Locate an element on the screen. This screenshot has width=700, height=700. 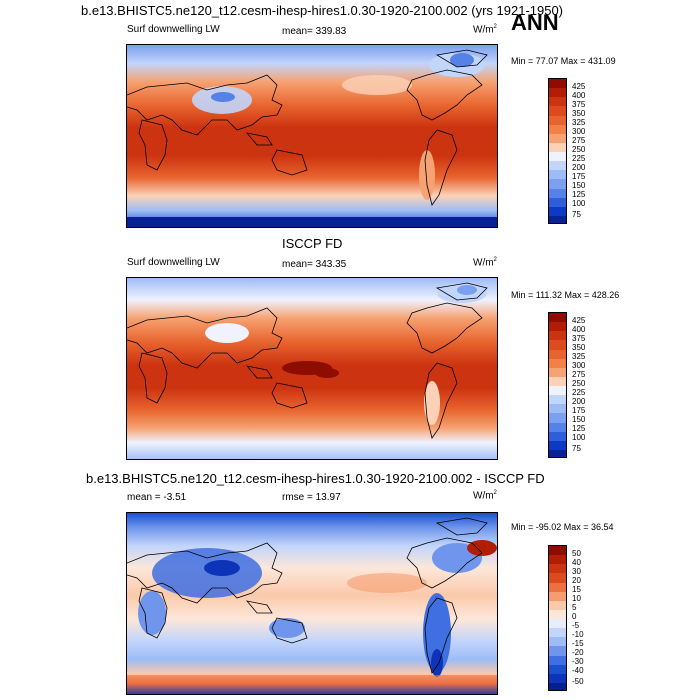
cbar-label: 50 is located at coordinates (576, 553).